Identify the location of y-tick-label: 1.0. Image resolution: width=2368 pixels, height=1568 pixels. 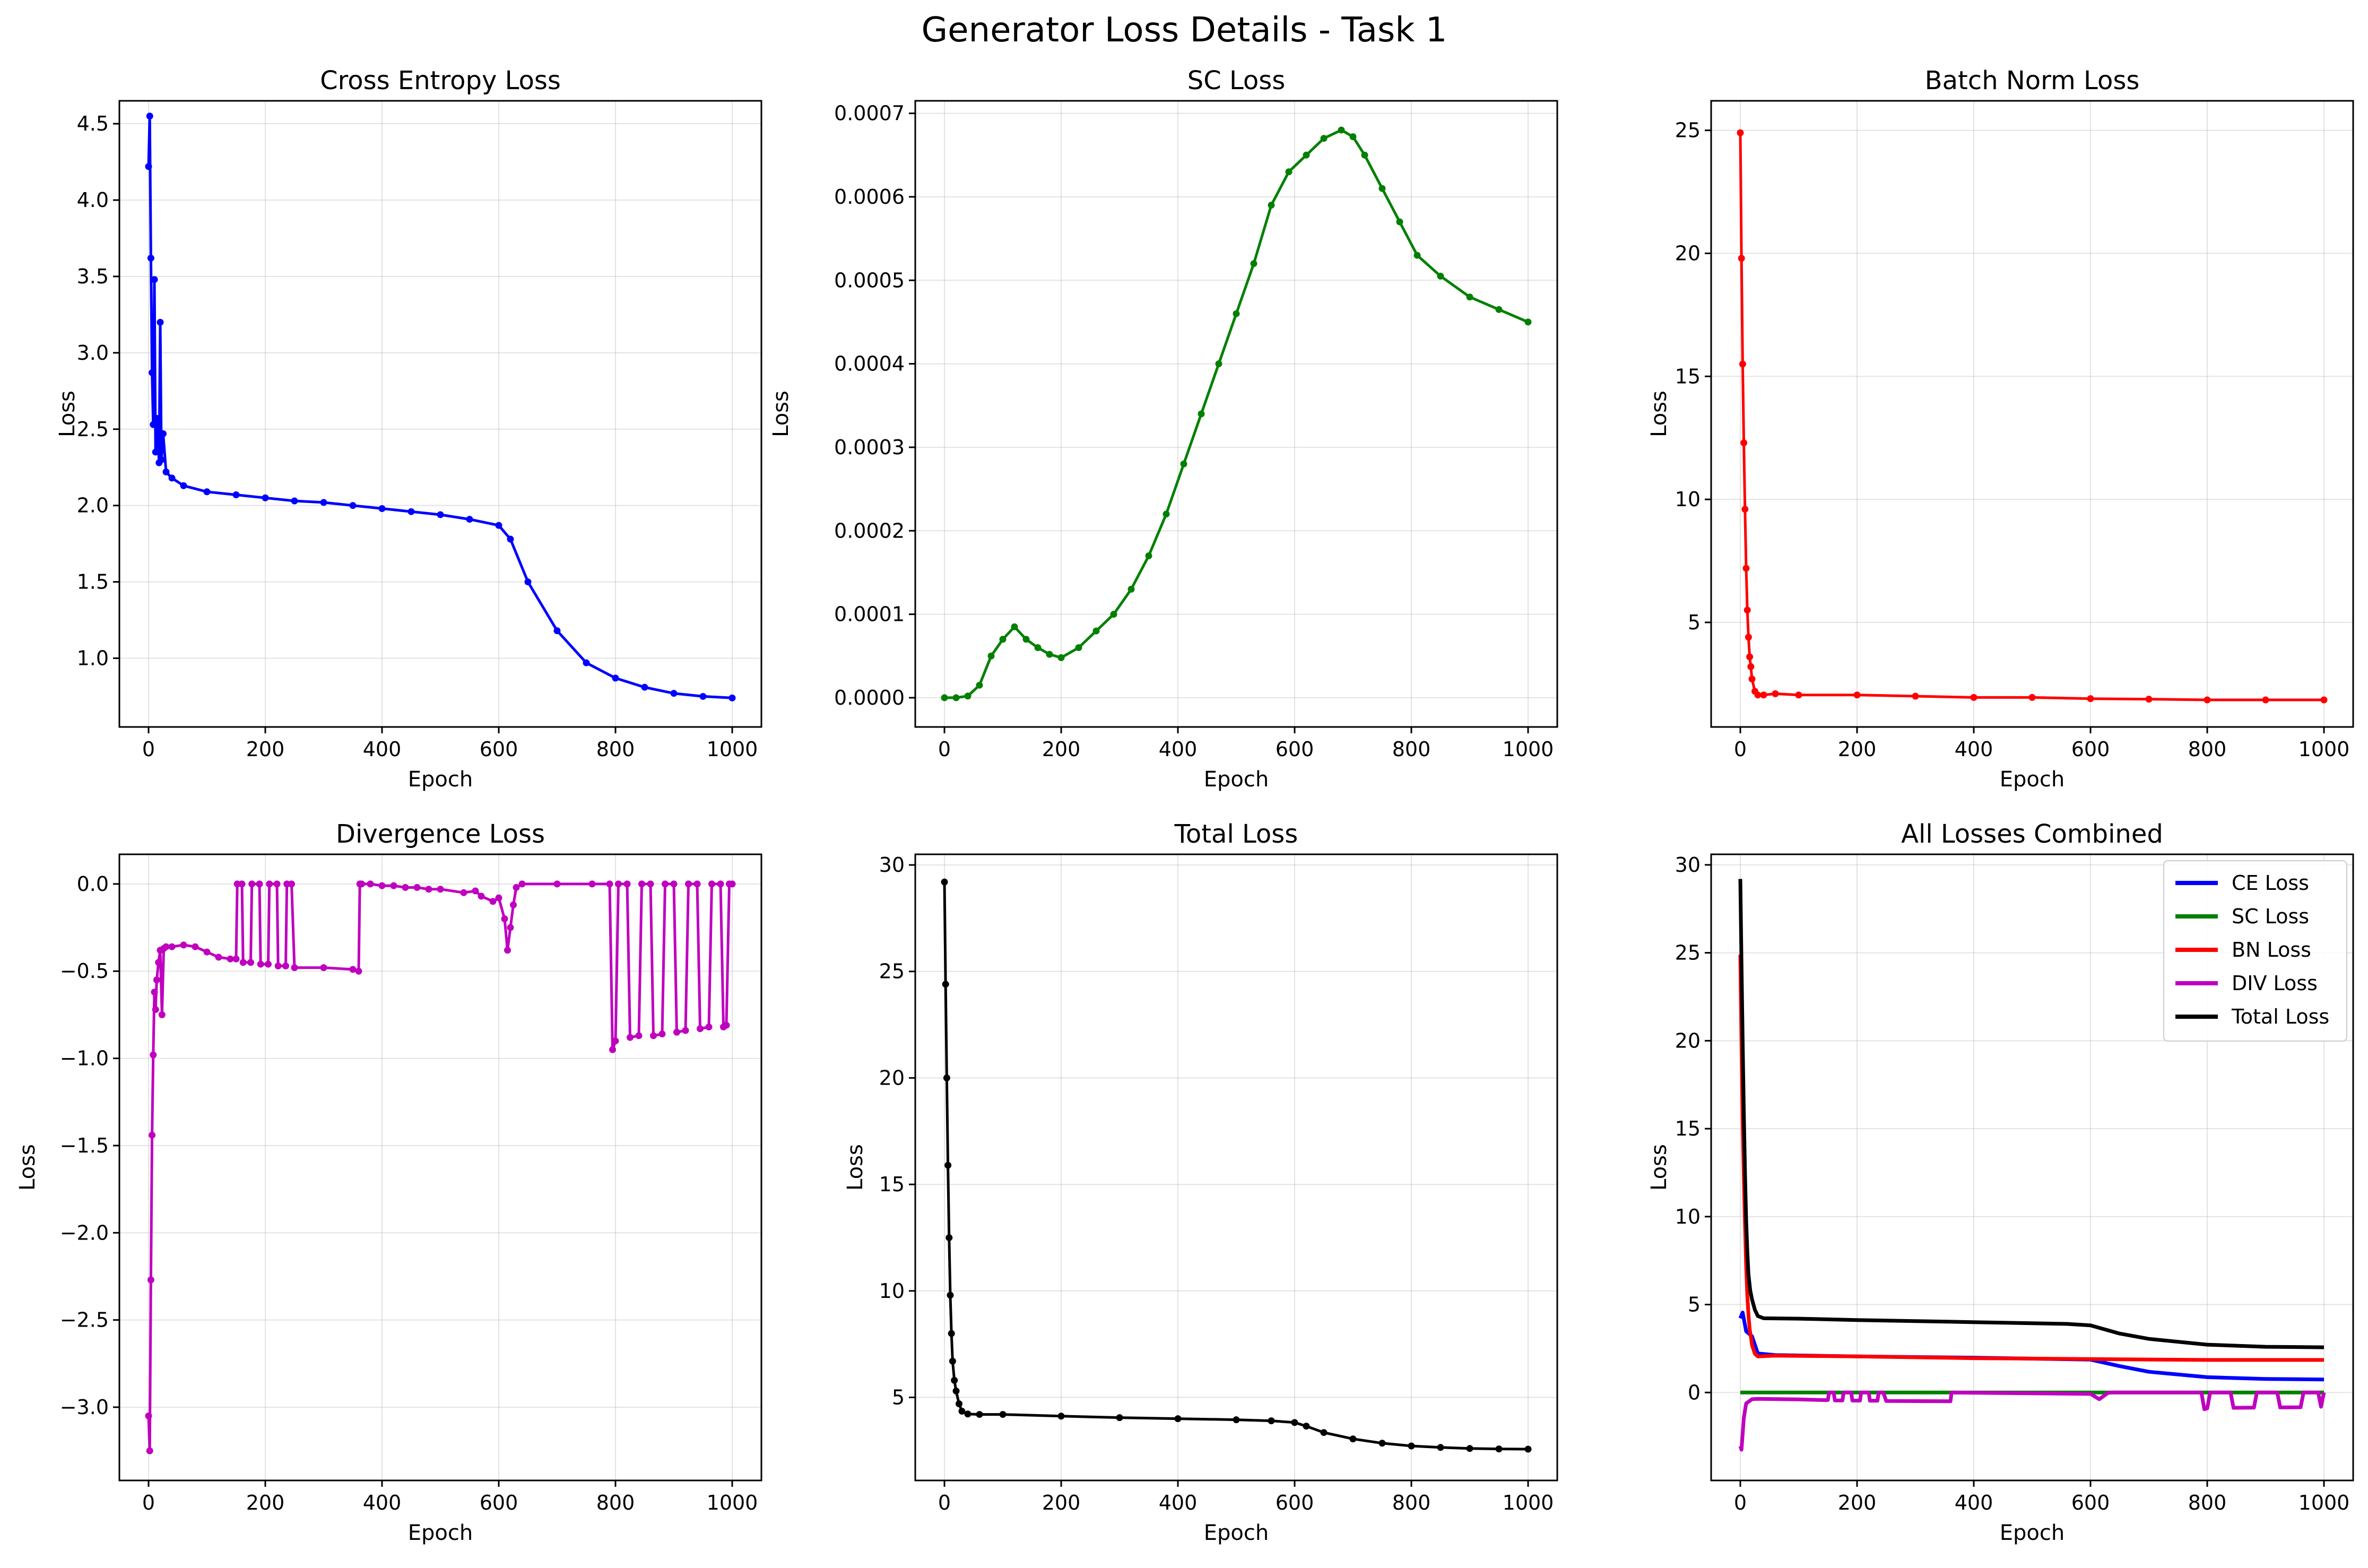
(93, 658).